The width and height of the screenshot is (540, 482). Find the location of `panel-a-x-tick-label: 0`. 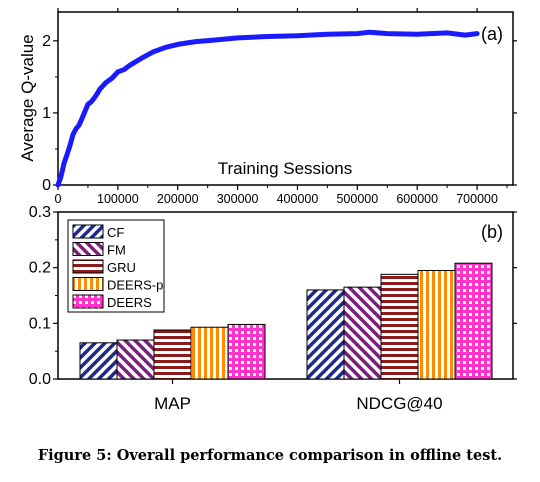

panel-a-x-tick-label: 0 is located at coordinates (58, 199).